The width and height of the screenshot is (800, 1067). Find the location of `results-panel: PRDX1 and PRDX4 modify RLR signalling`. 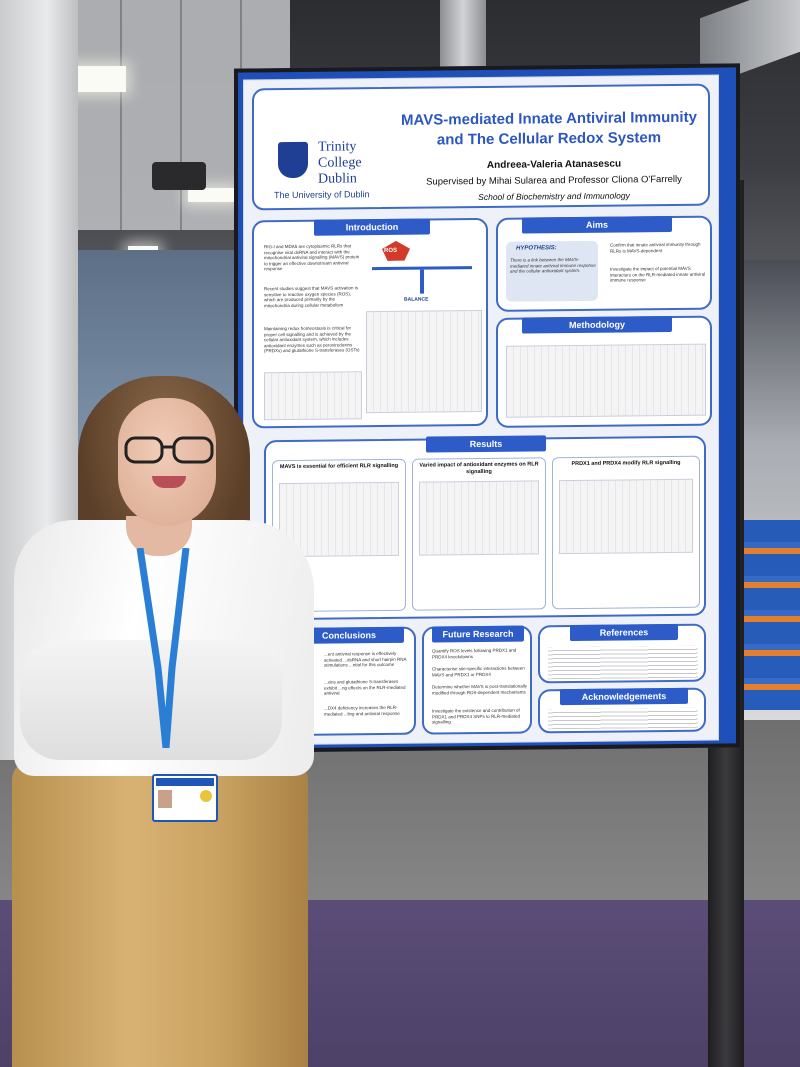

results-panel: PRDX1 and PRDX4 modify RLR signalling is located at coordinates (626, 532).